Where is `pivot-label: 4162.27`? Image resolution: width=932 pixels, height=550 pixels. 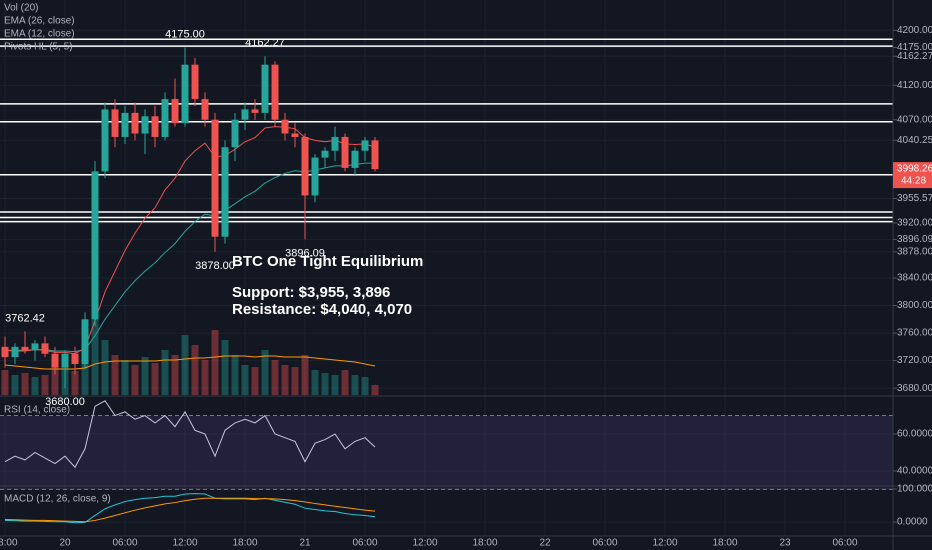
pivot-label: 4162.27 is located at coordinates (265, 43).